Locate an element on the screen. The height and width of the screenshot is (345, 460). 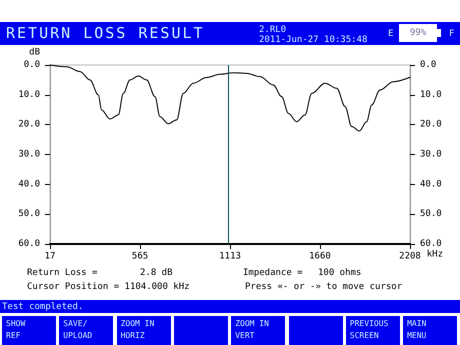
y-tick-label: 40.0 is located at coordinates (29, 184).